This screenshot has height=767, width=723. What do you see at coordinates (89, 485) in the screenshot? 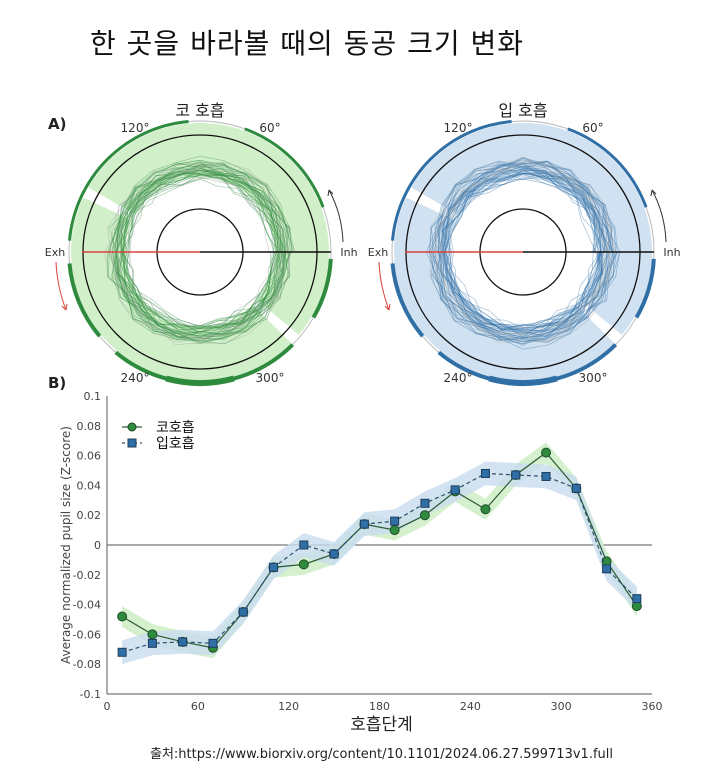
I see `y-tick-label: 0.04` at bounding box center [89, 485].